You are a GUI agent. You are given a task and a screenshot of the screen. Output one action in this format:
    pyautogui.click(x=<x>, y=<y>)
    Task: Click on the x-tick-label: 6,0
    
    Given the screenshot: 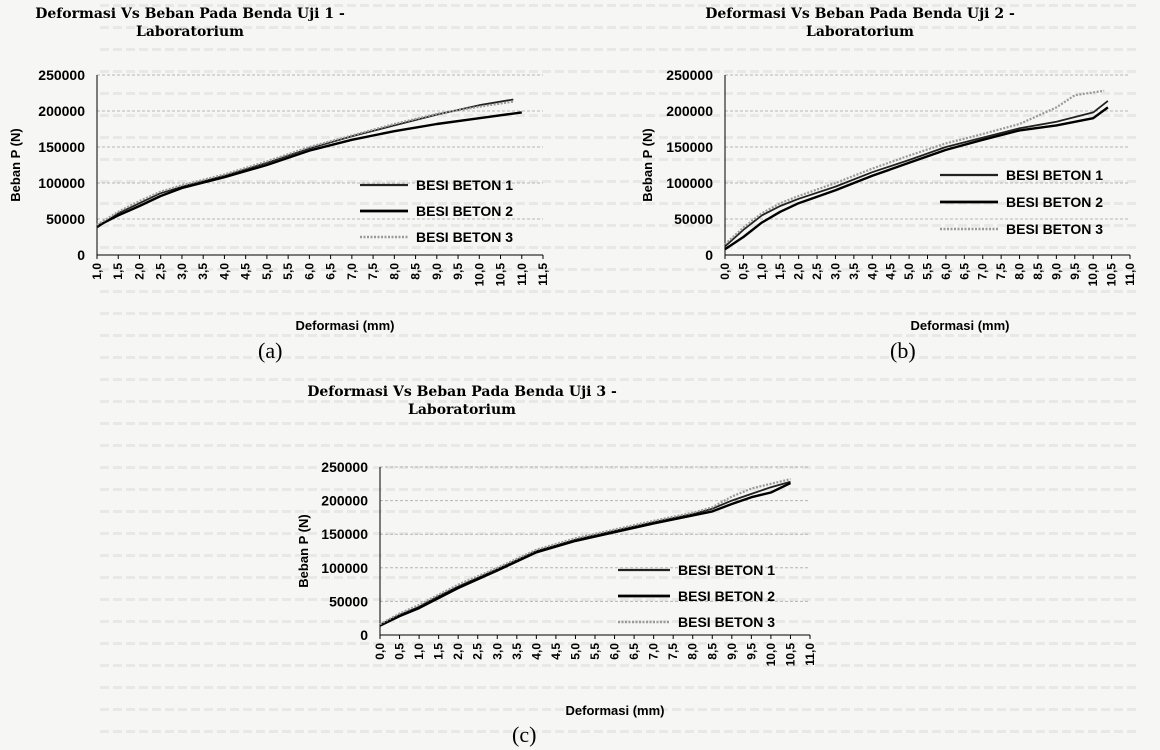 What is the action you would take?
    pyautogui.click(x=946, y=271)
    